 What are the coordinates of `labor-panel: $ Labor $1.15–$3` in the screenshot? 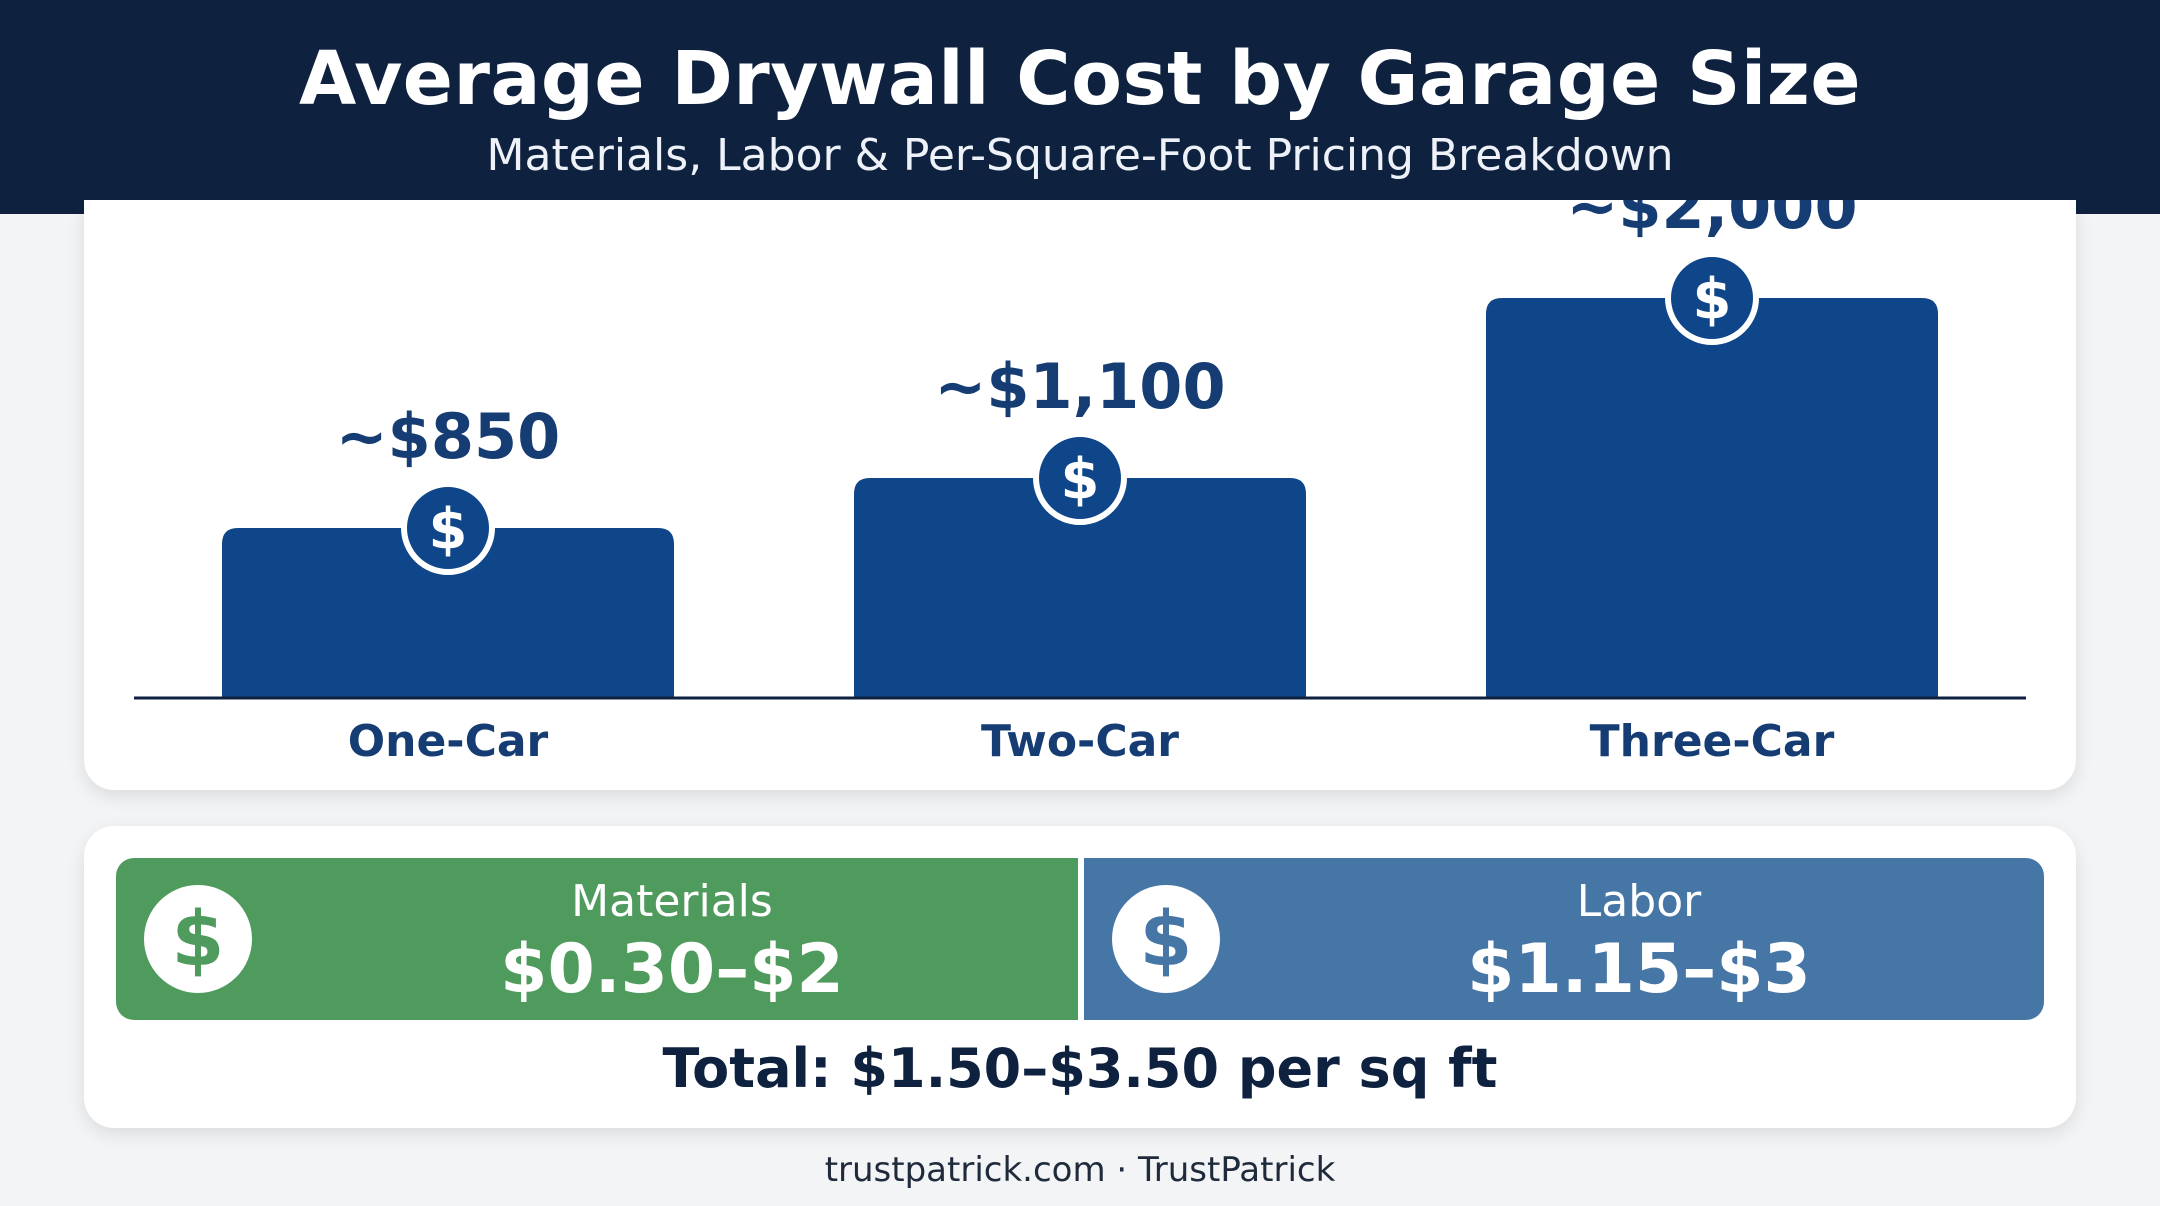 It's located at (1564, 939).